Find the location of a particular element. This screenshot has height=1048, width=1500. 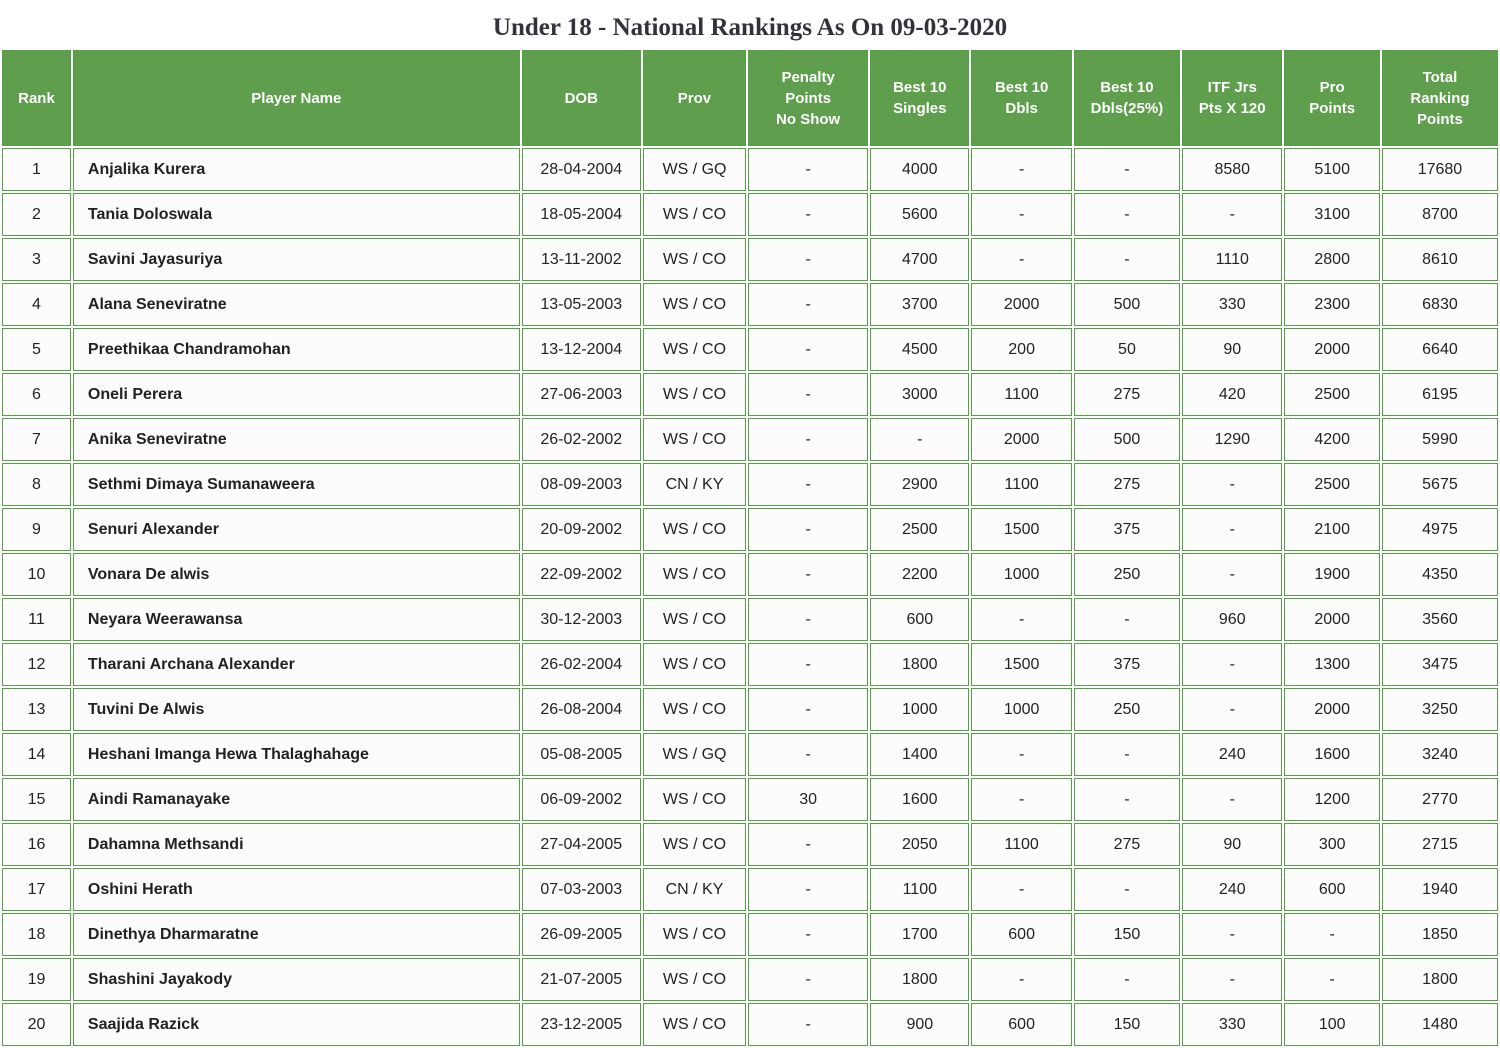

player-name-cell: Oneli Perera is located at coordinates (296, 394).